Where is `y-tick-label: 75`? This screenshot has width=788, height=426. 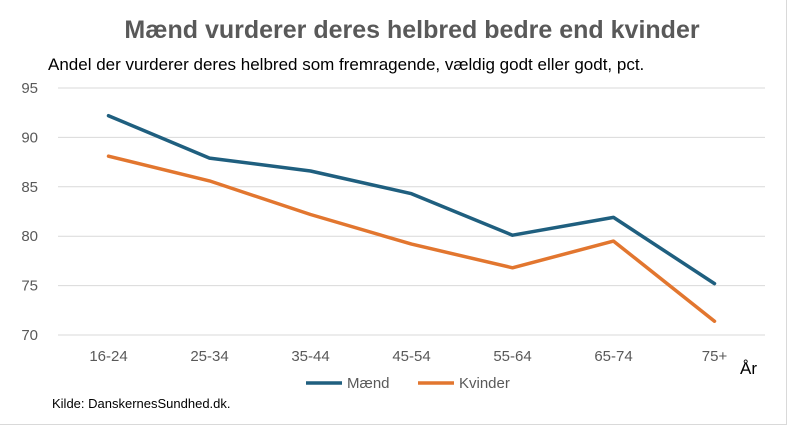
y-tick-label: 75 is located at coordinates (29, 286).